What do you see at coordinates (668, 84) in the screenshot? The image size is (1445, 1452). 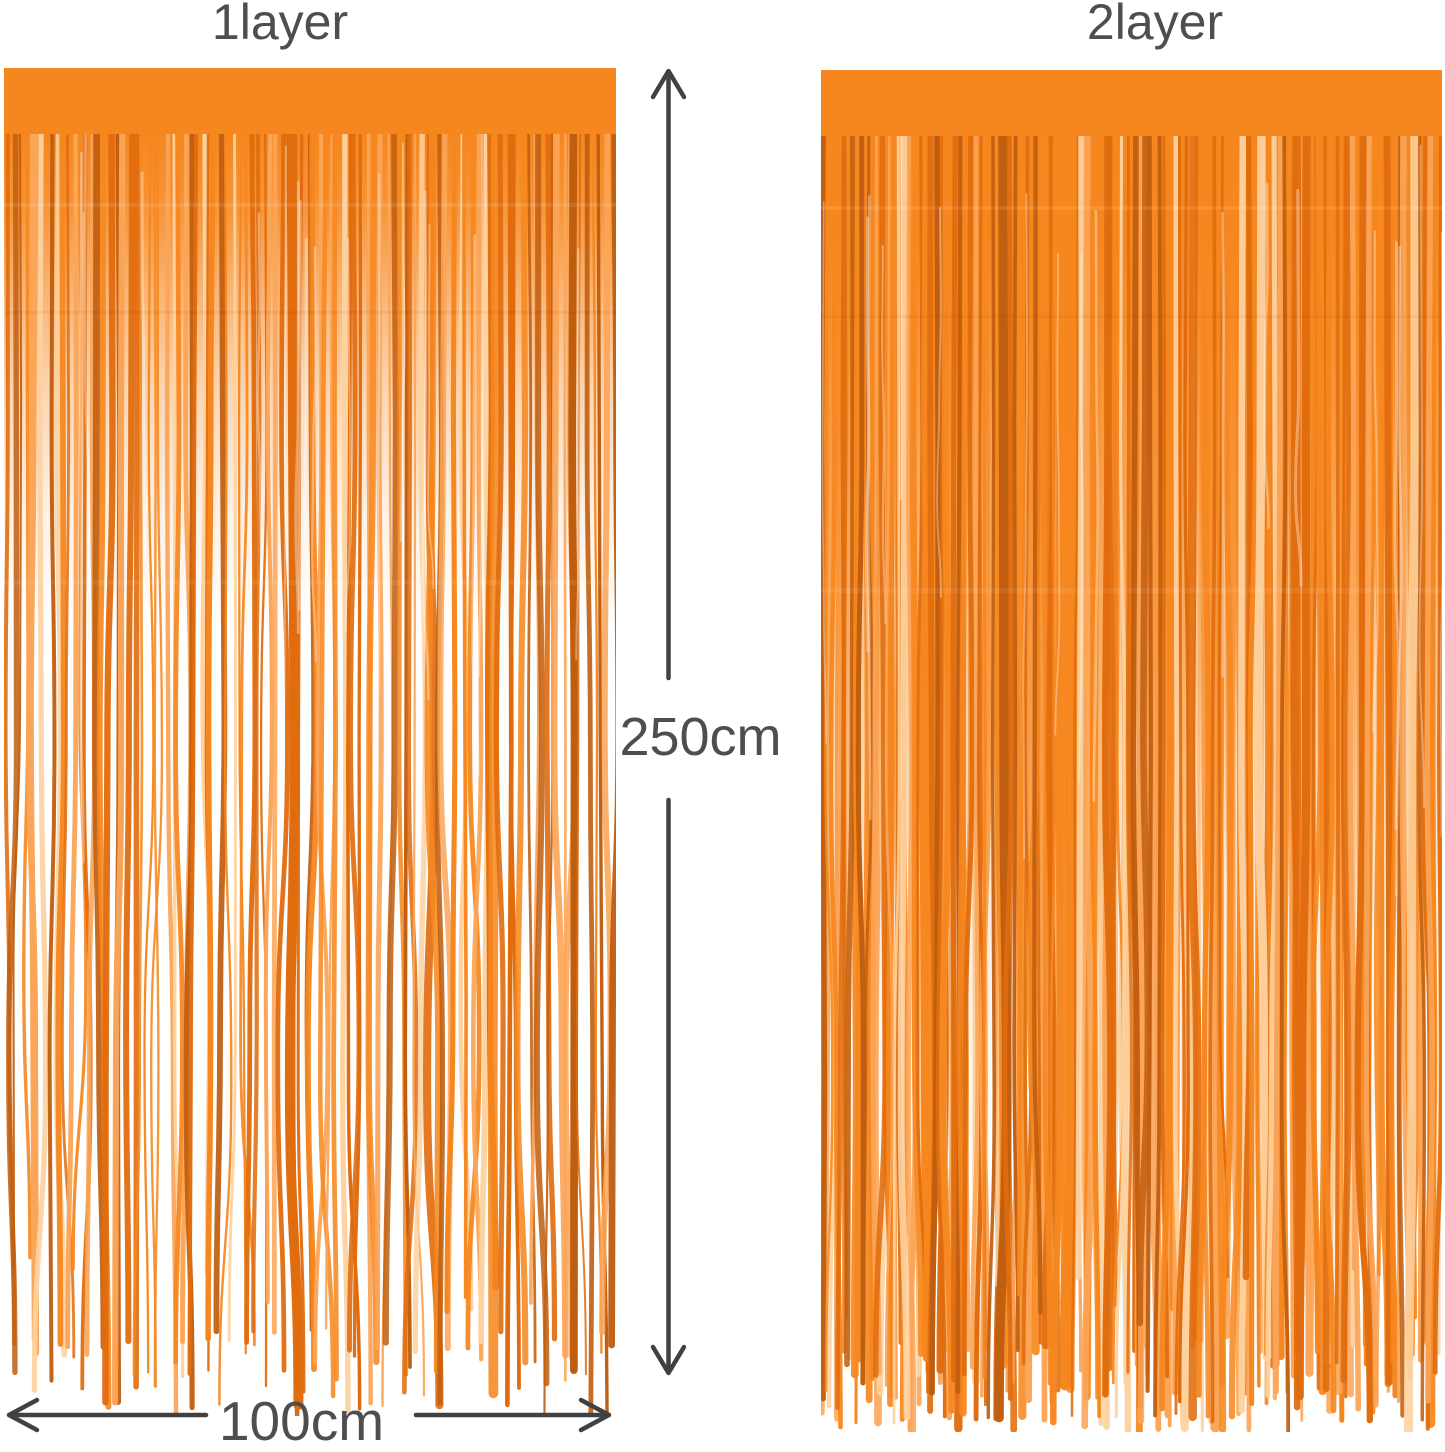 I see `arrow-up-icon` at bounding box center [668, 84].